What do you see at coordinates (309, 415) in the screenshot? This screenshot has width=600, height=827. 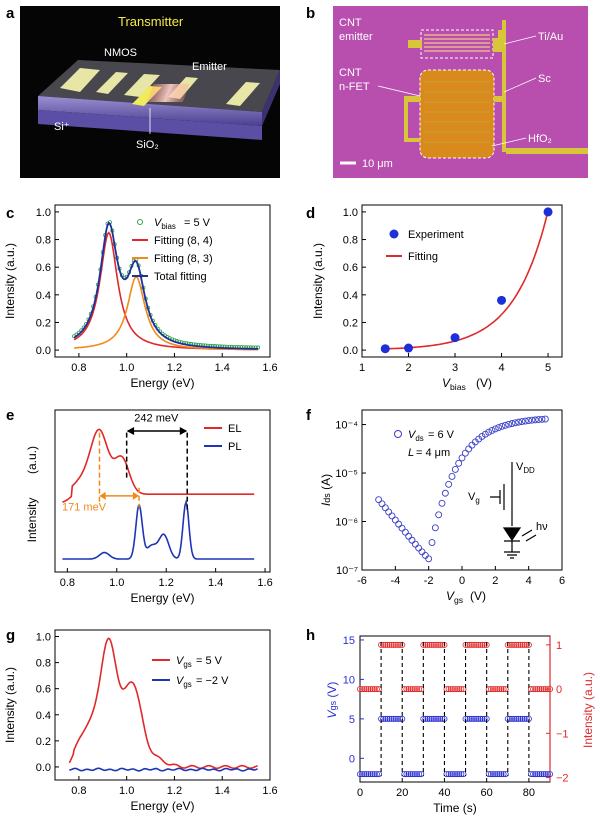 I see `panel-letter-f: f` at bounding box center [309, 415].